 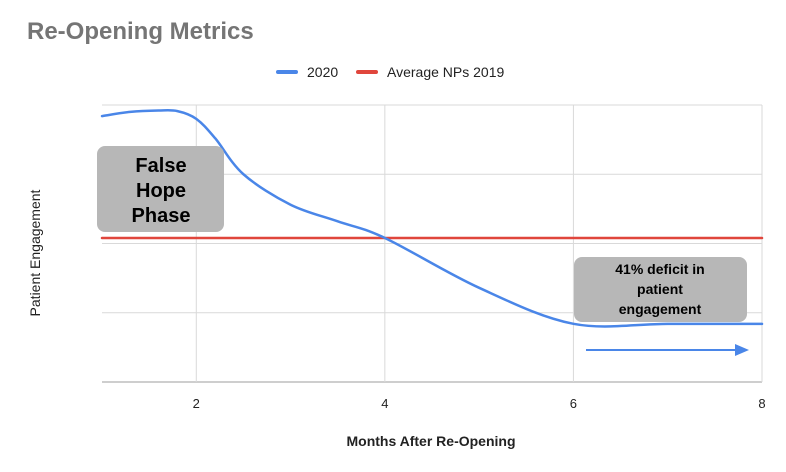 What do you see at coordinates (384, 403) in the screenshot?
I see `x-tick-label: 4` at bounding box center [384, 403].